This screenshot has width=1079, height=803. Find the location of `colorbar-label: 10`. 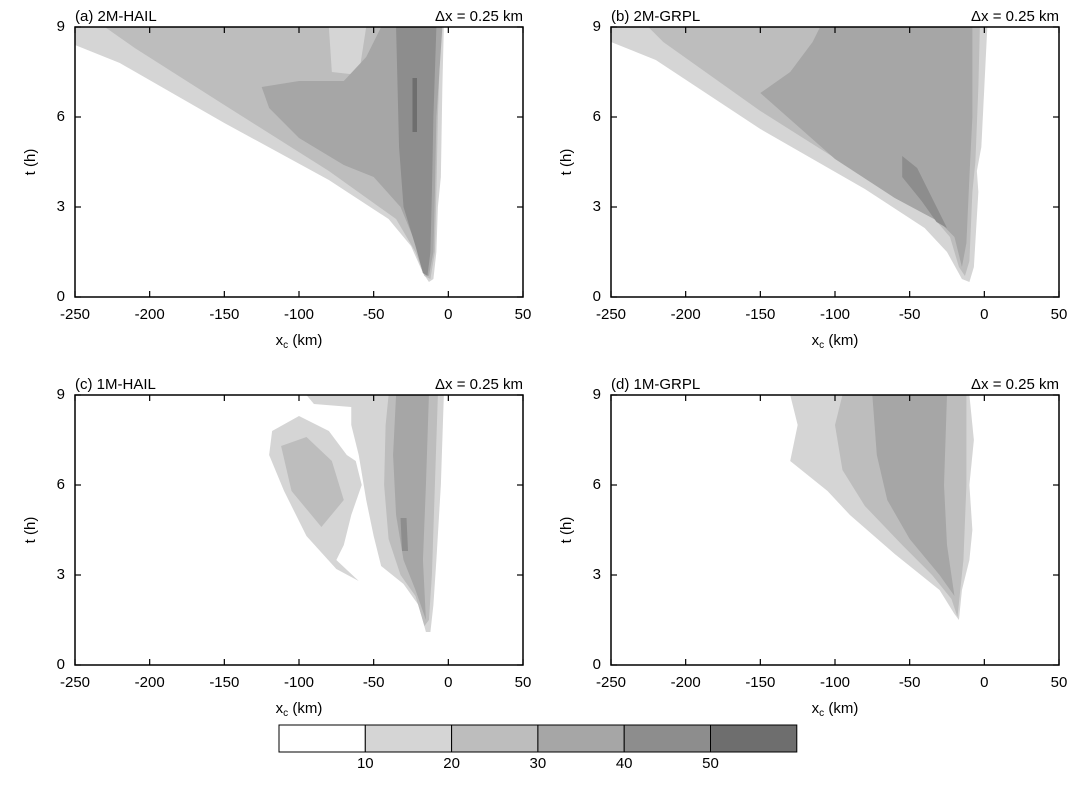

colorbar-label: 10 is located at coordinates (365, 763).